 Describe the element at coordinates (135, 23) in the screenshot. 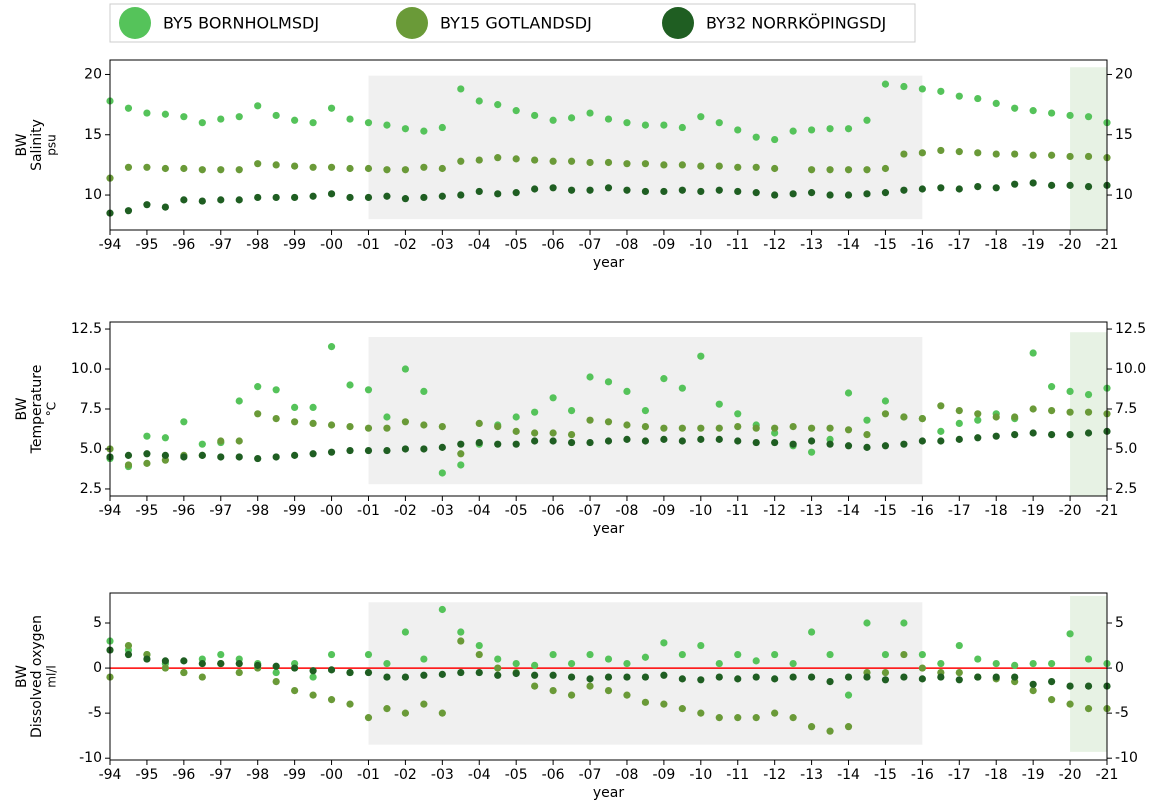

I see `legend-marker` at that location.